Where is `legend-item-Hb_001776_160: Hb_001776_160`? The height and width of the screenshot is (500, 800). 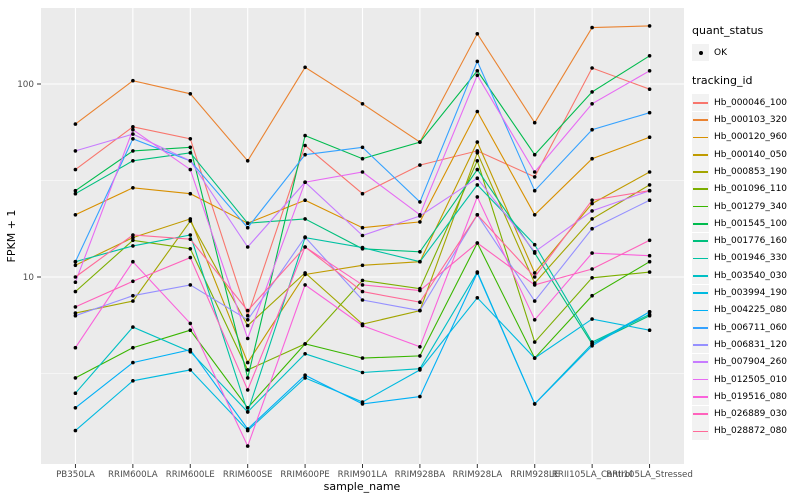
legend-item-Hb_001776_160: Hb_001776_160 is located at coordinates (745, 241).